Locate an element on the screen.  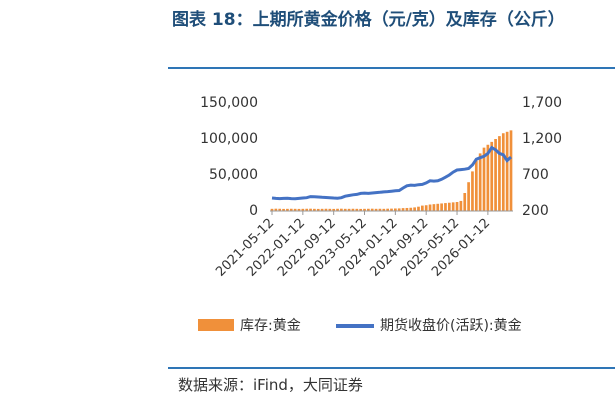
source: 数据来源：iFind，大同证券 is located at coordinates (270, 385).